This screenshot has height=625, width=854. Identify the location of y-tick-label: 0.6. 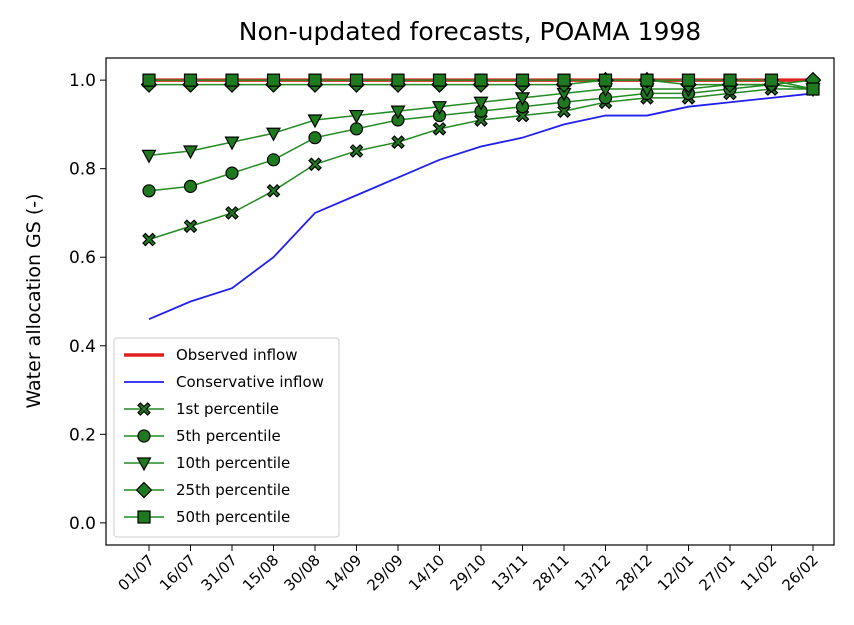
(82, 258).